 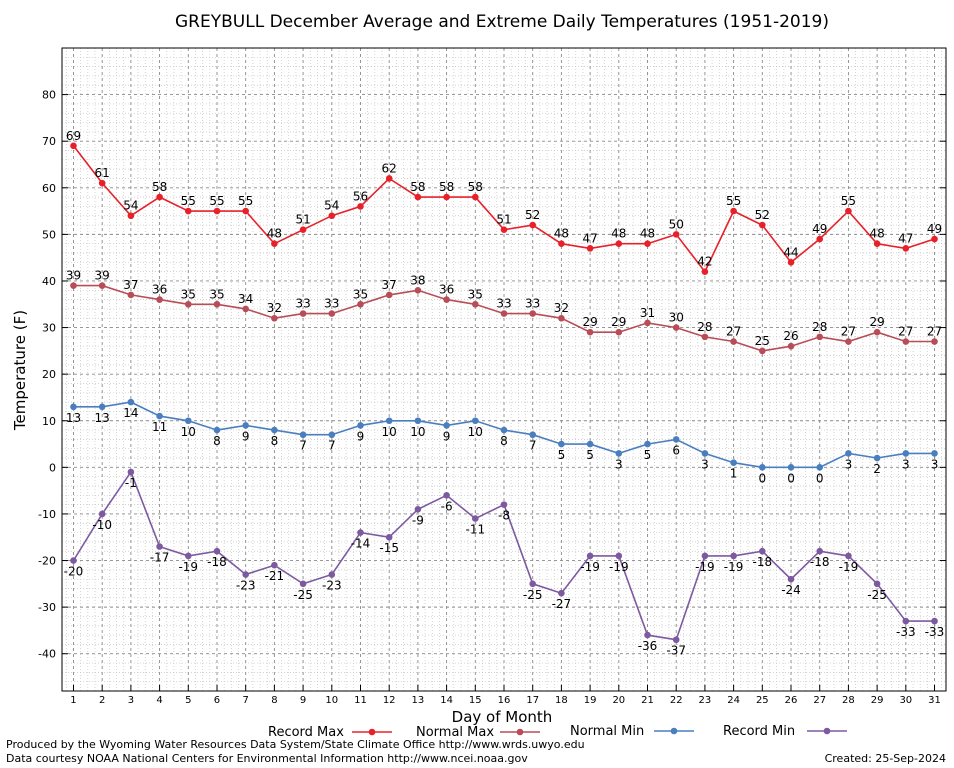 I want to click on x-tick-label: 2, so click(x=102, y=700).